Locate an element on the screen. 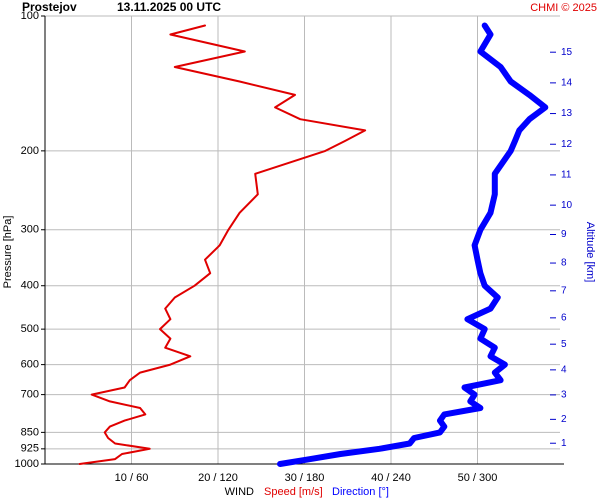  y2-tick-label: 10 is located at coordinates (567, 205).